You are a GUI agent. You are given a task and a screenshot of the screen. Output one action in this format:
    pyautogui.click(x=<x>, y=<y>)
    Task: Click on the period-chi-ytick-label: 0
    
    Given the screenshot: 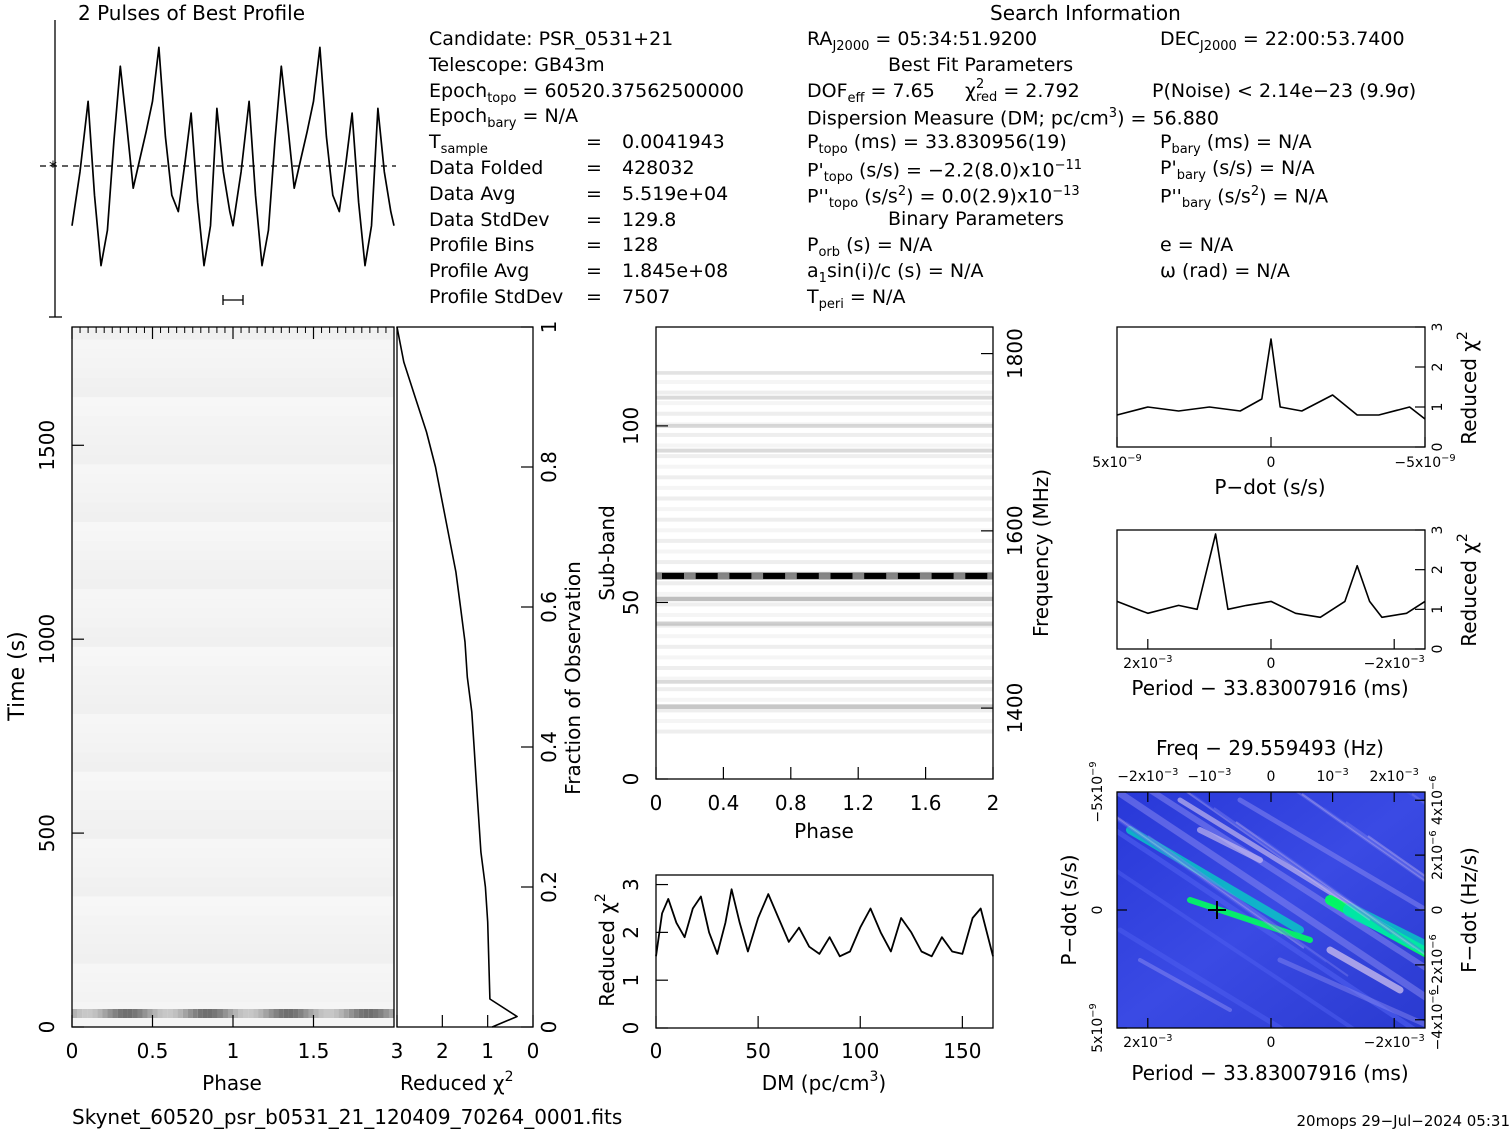 What is the action you would take?
    pyautogui.click(x=1438, y=649)
    